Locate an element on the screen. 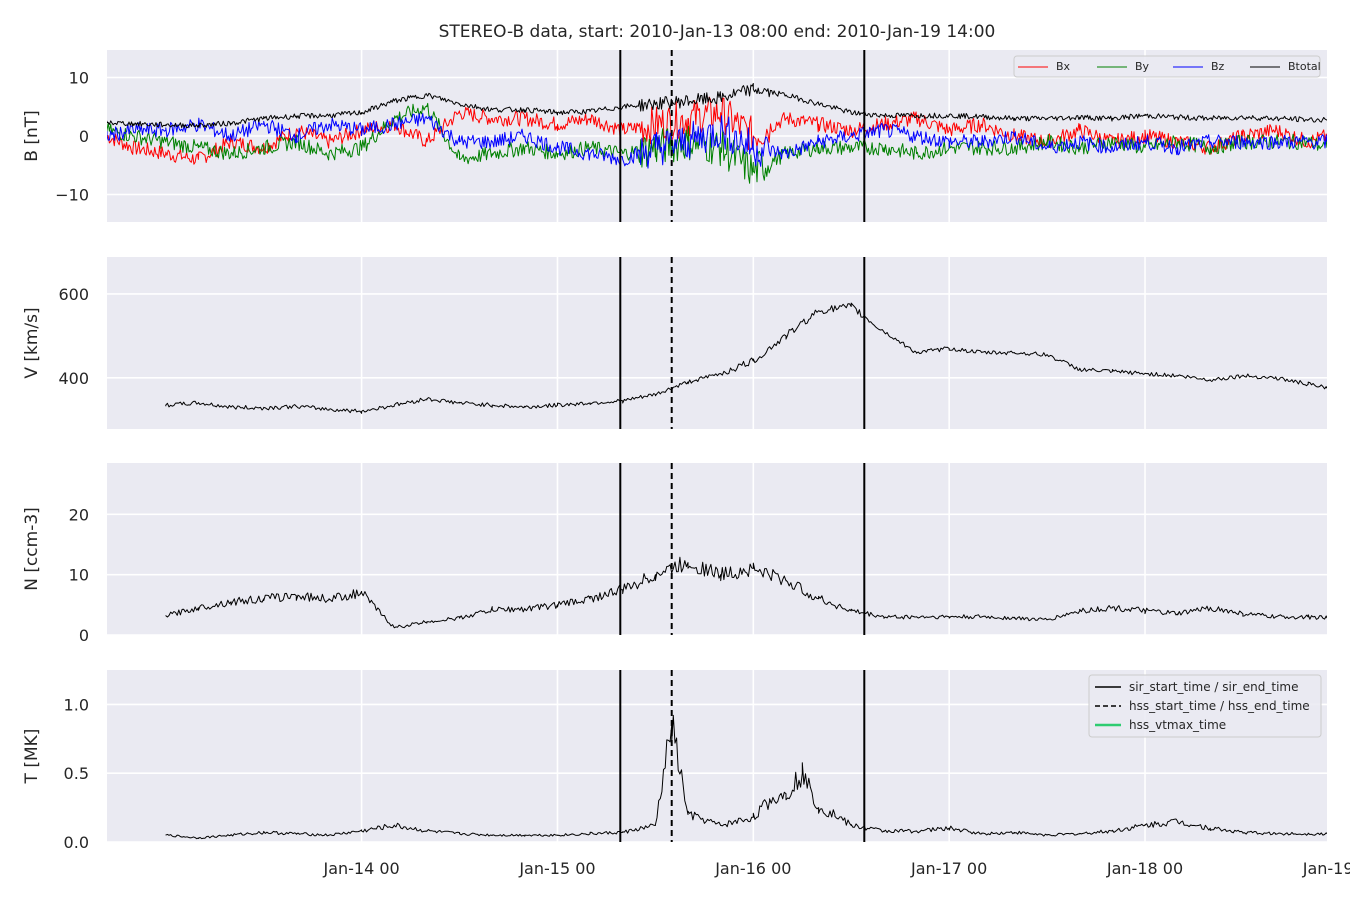 Image resolution: width=1350 pixels, height=900 pixels. legend-label: sir_start_time / sir_end_time is located at coordinates (1214, 687).